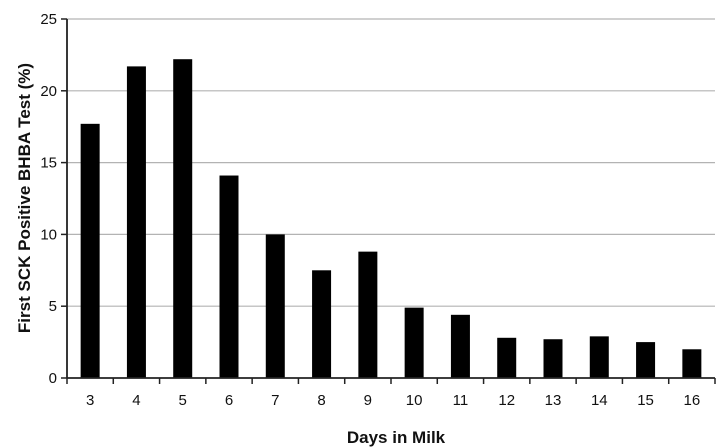 The width and height of the screenshot is (719, 447). Describe the element at coordinates (599, 400) in the screenshot. I see `x-tick-label: 14` at that location.